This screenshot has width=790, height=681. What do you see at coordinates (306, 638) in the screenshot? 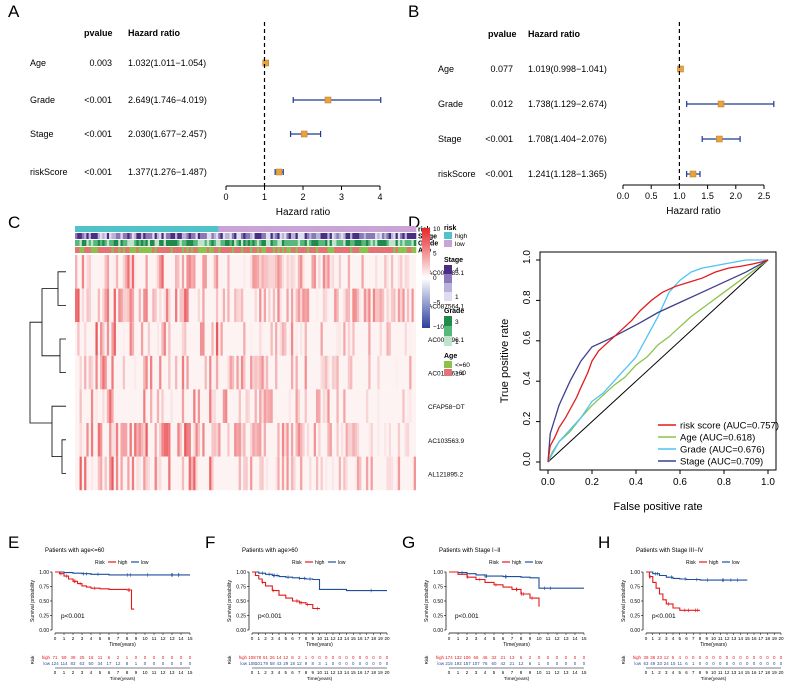
I see `km-x-tick-label: 8` at bounding box center [306, 638].